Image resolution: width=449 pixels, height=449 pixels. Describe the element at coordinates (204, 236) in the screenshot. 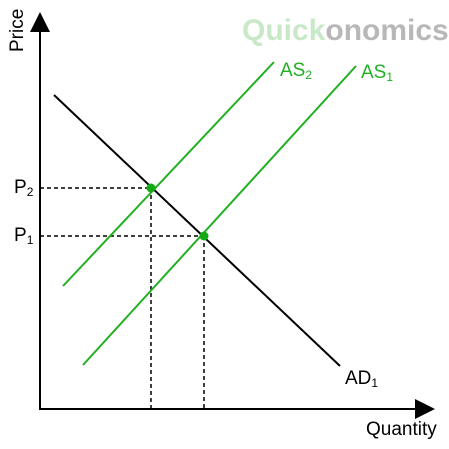

I see `equilibrium-point-p1` at that location.